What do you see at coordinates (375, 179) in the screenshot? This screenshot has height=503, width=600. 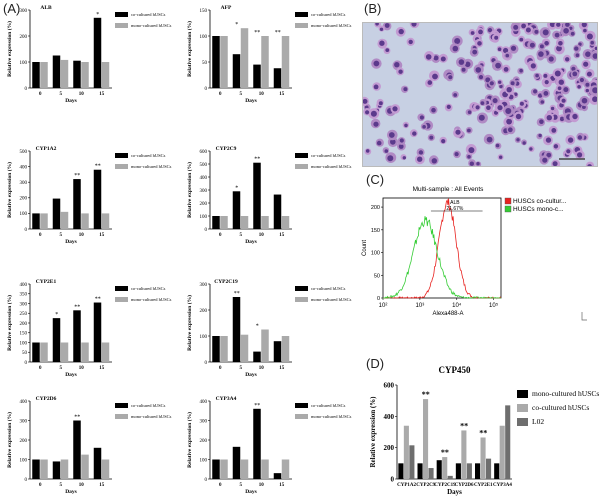 I see `panel-label-c: (C)` at bounding box center [375, 179].